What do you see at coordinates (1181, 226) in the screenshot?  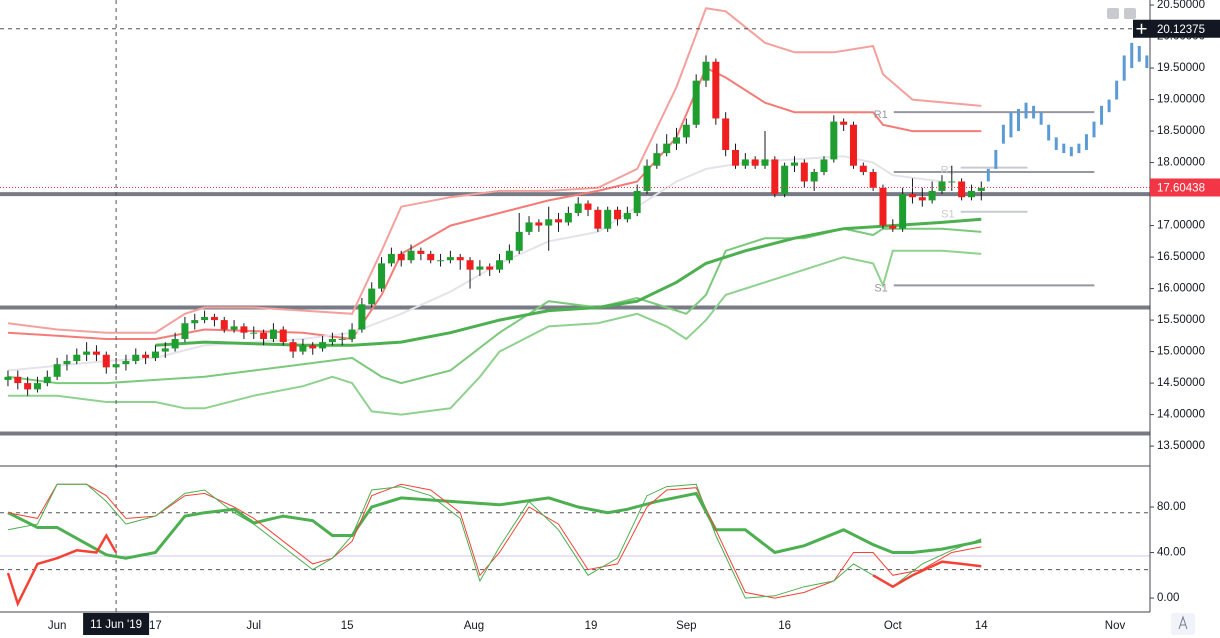 I see `y-tick-label: 17.00000` at bounding box center [1181, 226].